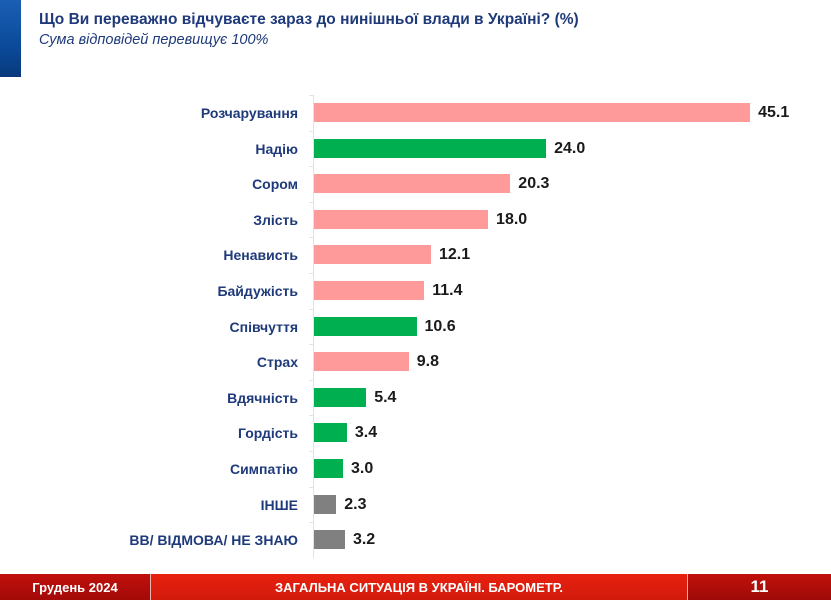 This screenshot has width=831, height=600. I want to click on chart-row: Співчуття 10.6, so click(415, 327).